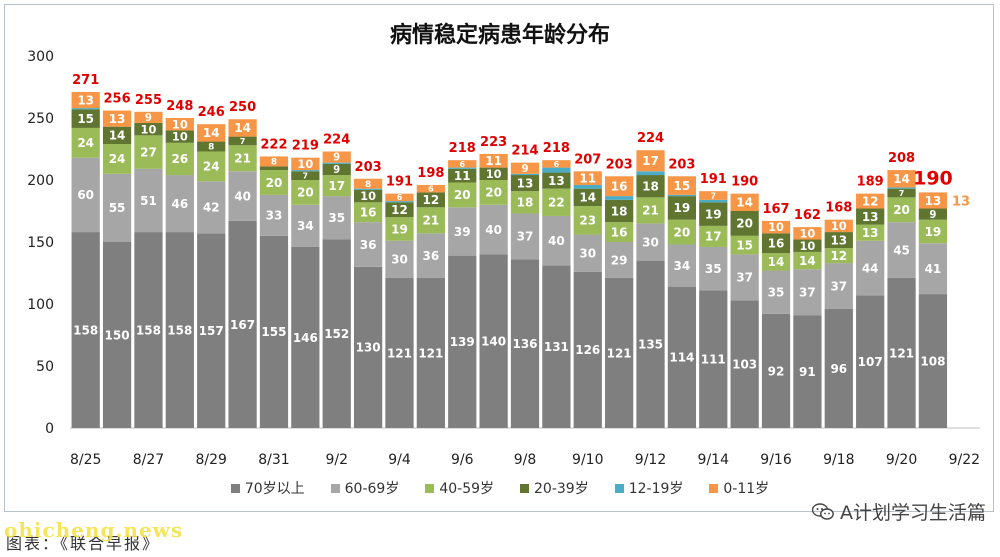 This screenshot has height=557, width=1000. What do you see at coordinates (713, 179) in the screenshot?
I see `total-label: 191` at bounding box center [713, 179].